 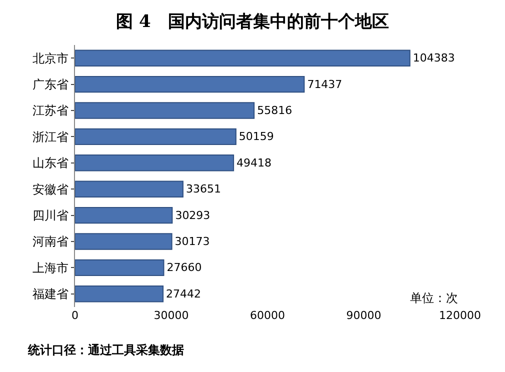 I want to click on data-label: 27442, so click(x=184, y=293).